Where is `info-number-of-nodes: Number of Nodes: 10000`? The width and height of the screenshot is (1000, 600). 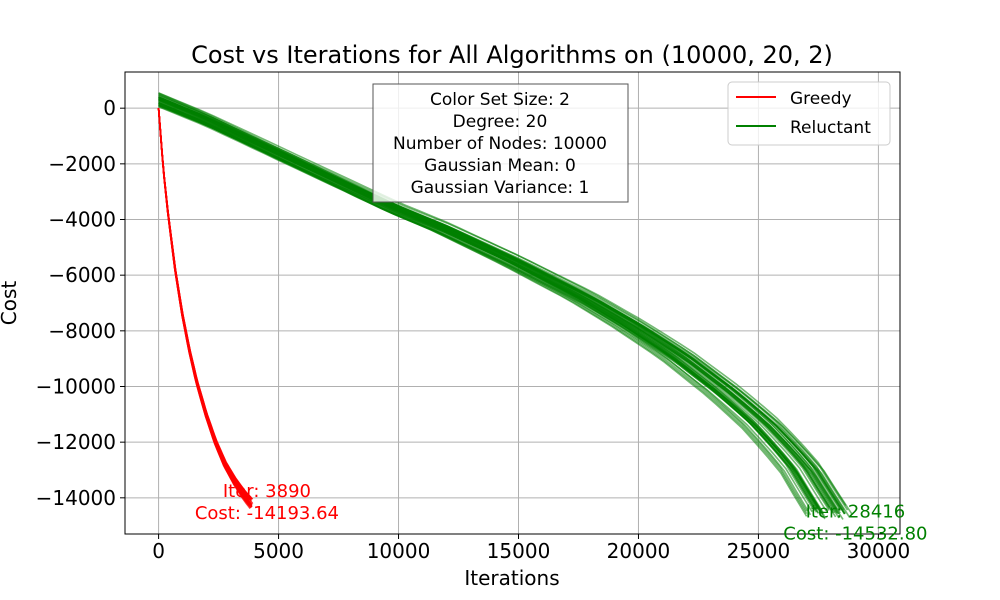
info-number-of-nodes: Number of Nodes: 10000 is located at coordinates (500, 144).